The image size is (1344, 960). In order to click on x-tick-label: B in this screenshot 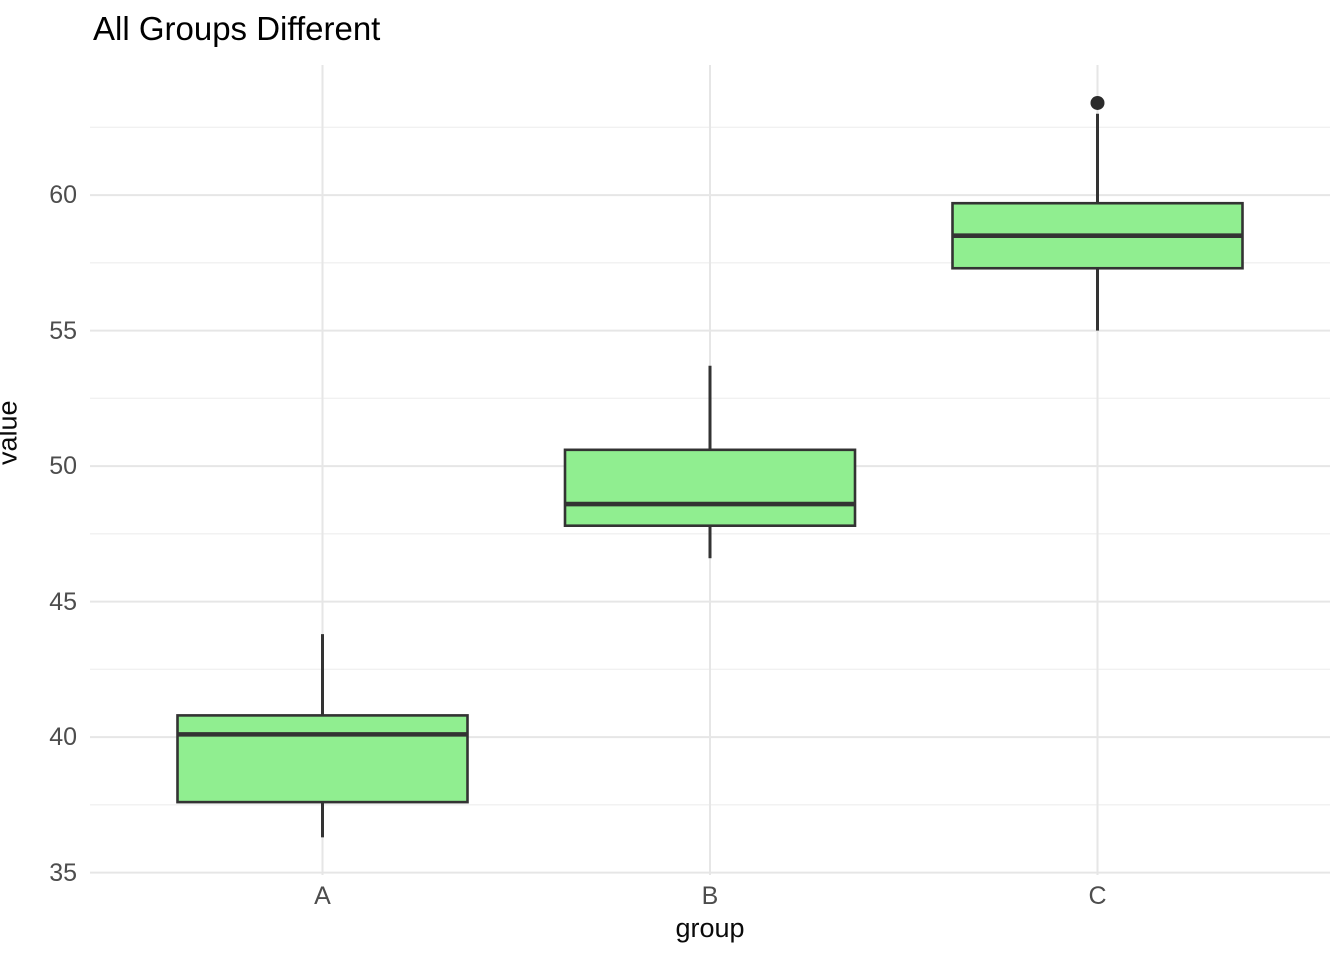, I will do `click(710, 896)`.